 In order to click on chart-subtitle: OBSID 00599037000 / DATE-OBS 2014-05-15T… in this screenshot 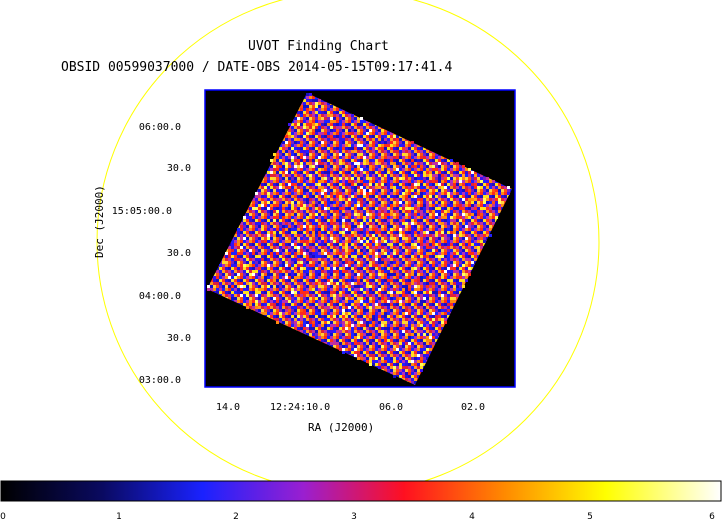, I will do `click(257, 67)`.